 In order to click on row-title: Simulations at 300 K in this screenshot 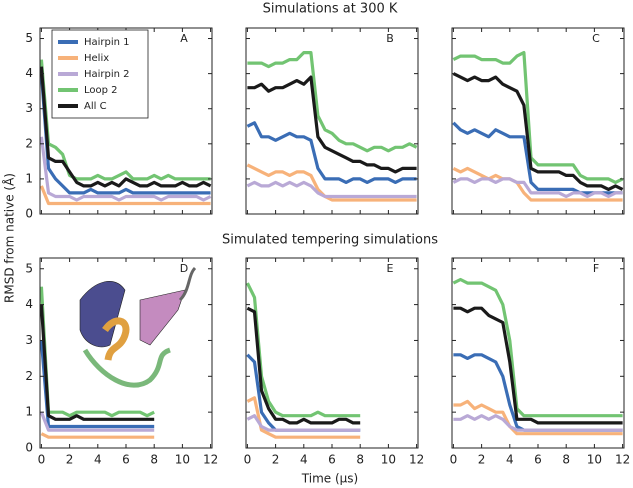, I will do `click(330, 9)`.